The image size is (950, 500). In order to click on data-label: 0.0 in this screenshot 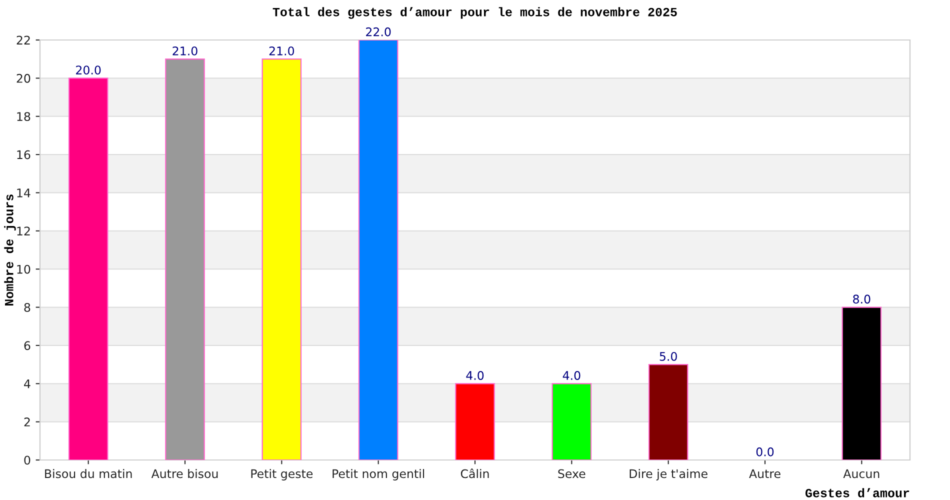, I will do `click(765, 451)`.